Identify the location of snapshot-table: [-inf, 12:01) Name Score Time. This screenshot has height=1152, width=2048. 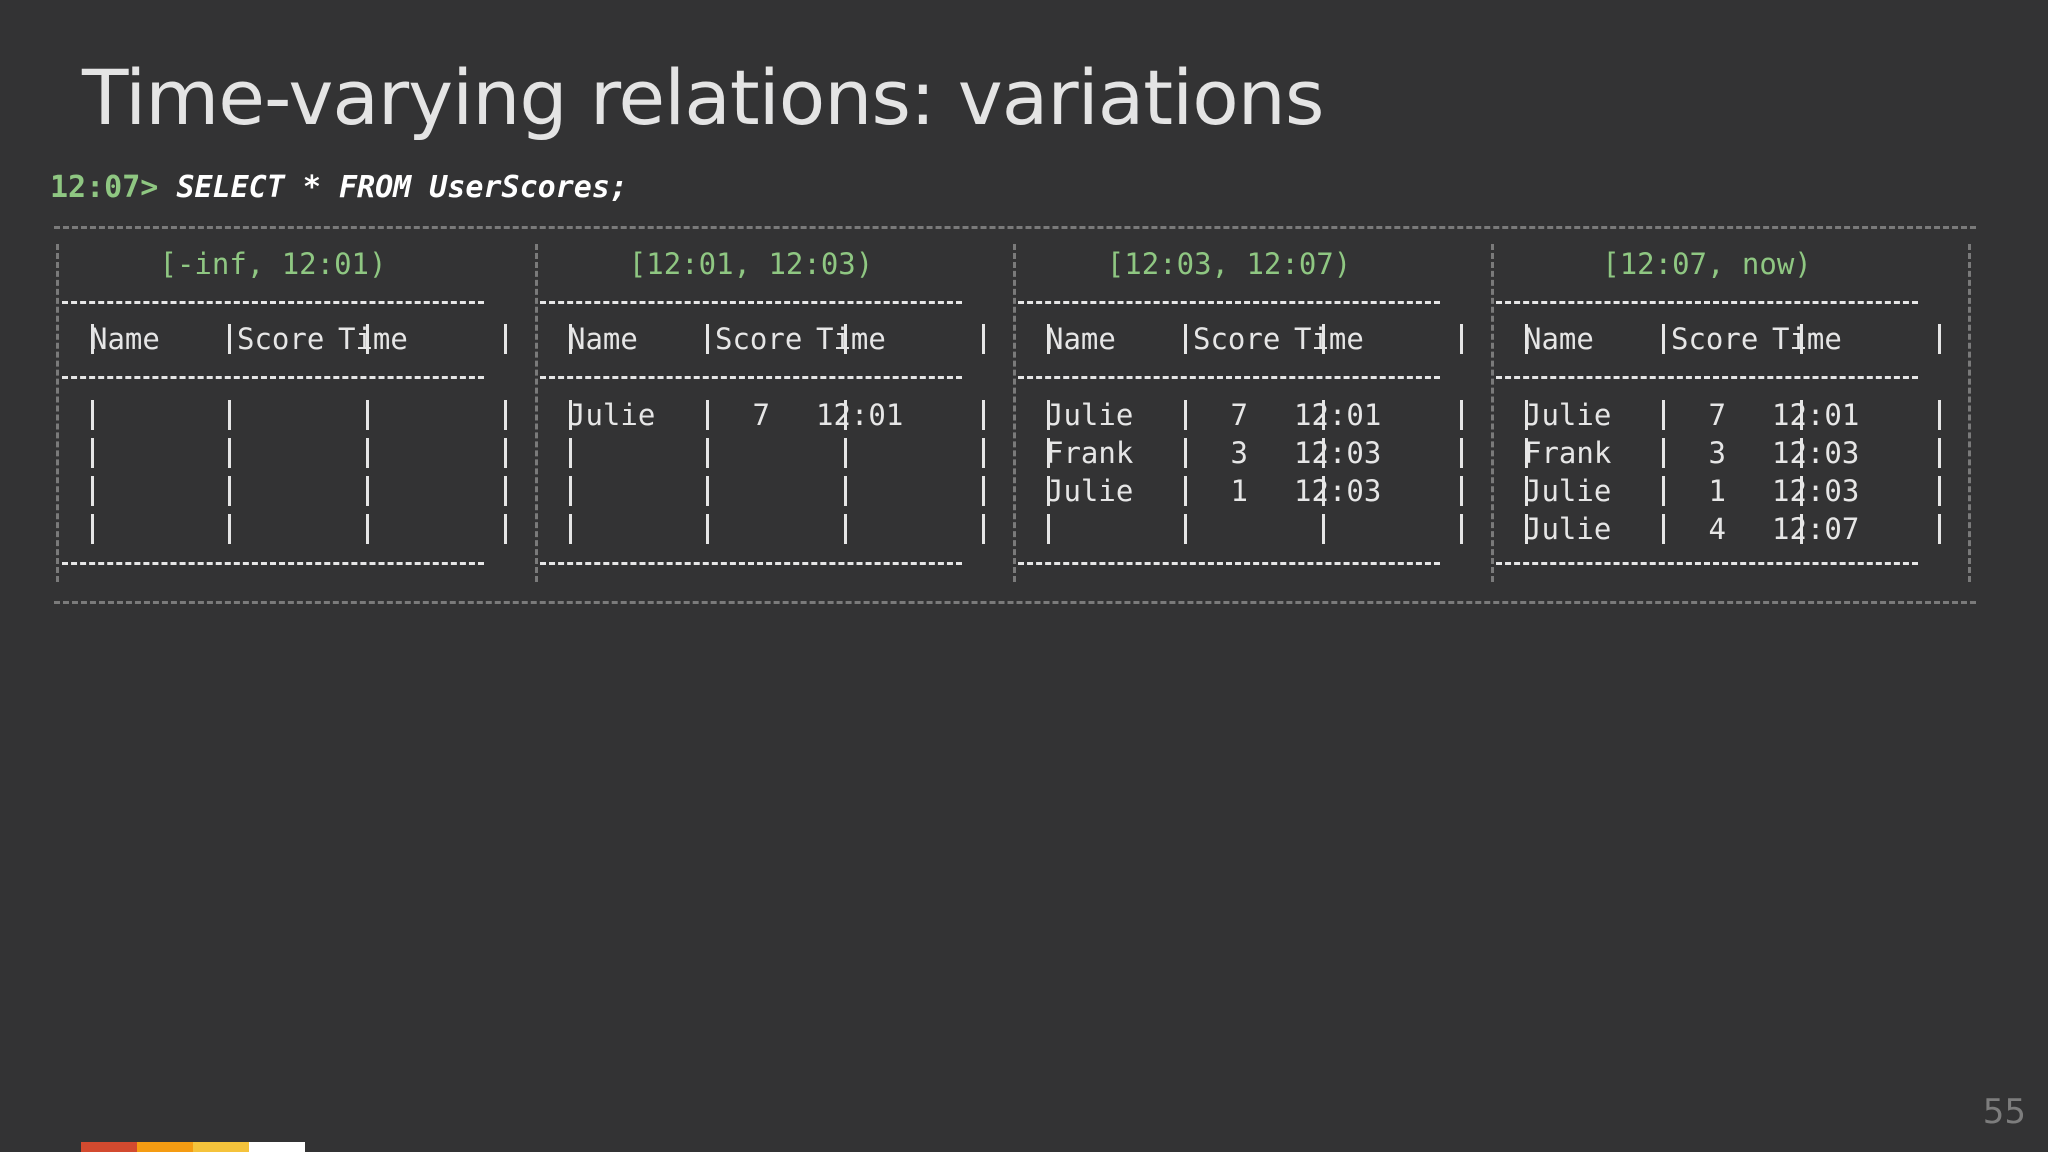
(283, 413).